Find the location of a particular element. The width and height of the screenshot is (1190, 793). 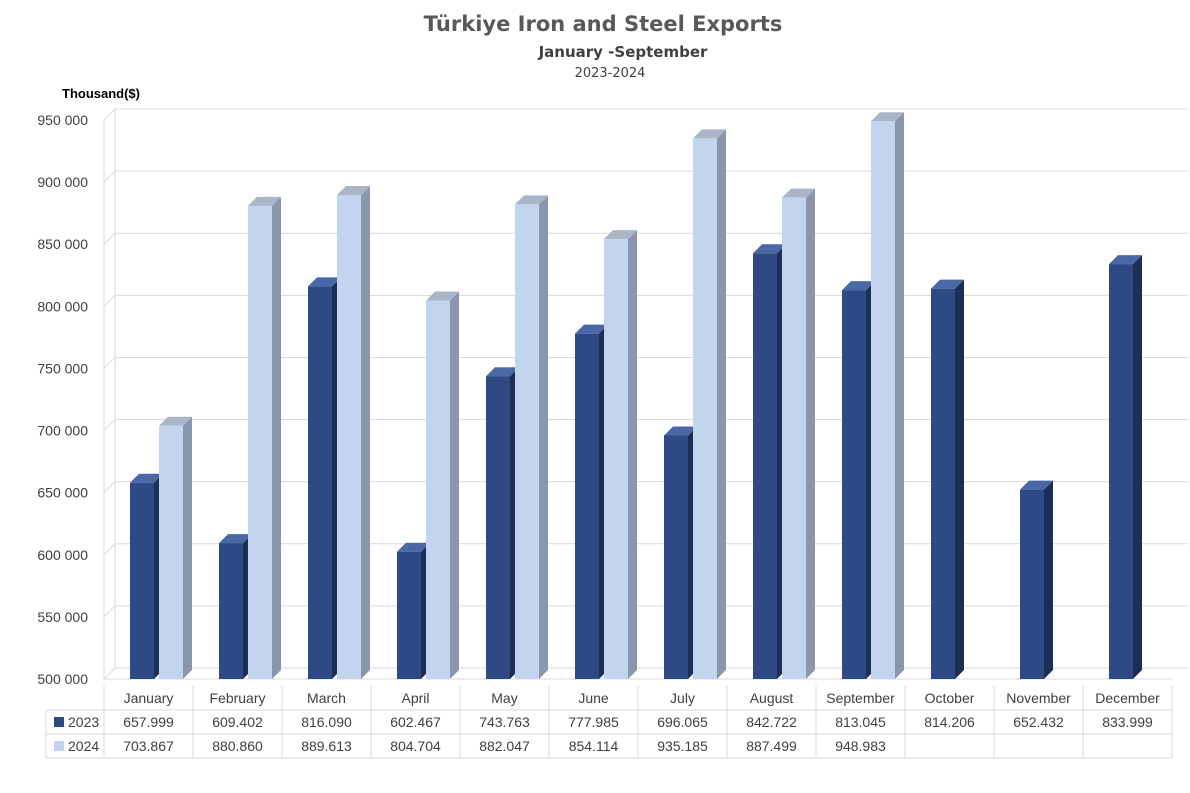

data-label: 777.985 is located at coordinates (593, 722).